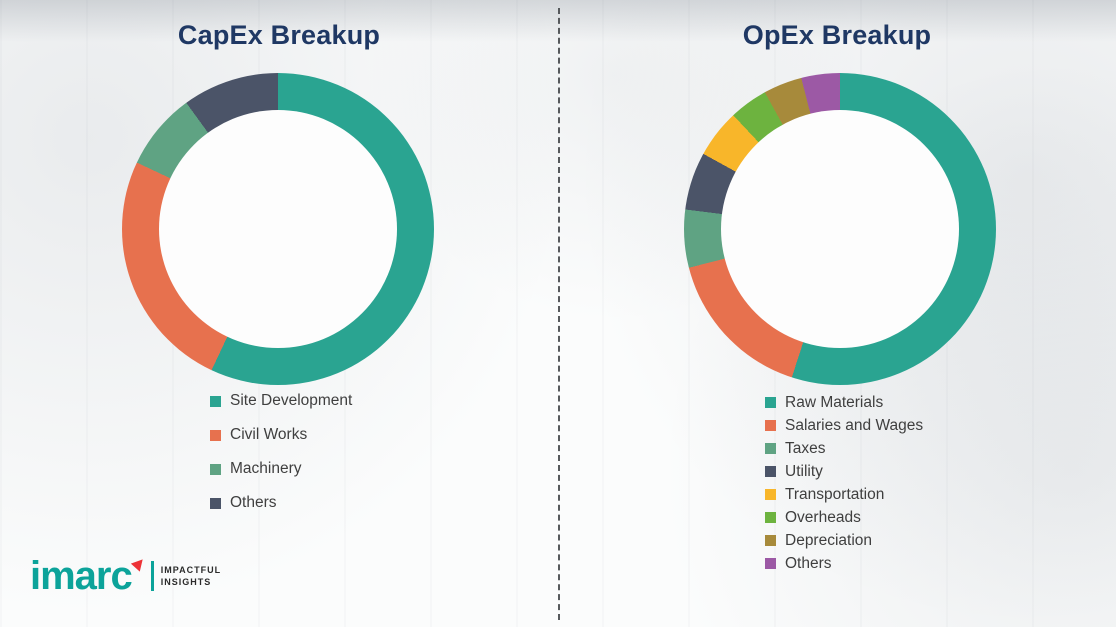 The width and height of the screenshot is (1116, 627). What do you see at coordinates (81, 576) in the screenshot?
I see `imarc-logo-text: imarc` at bounding box center [81, 576].